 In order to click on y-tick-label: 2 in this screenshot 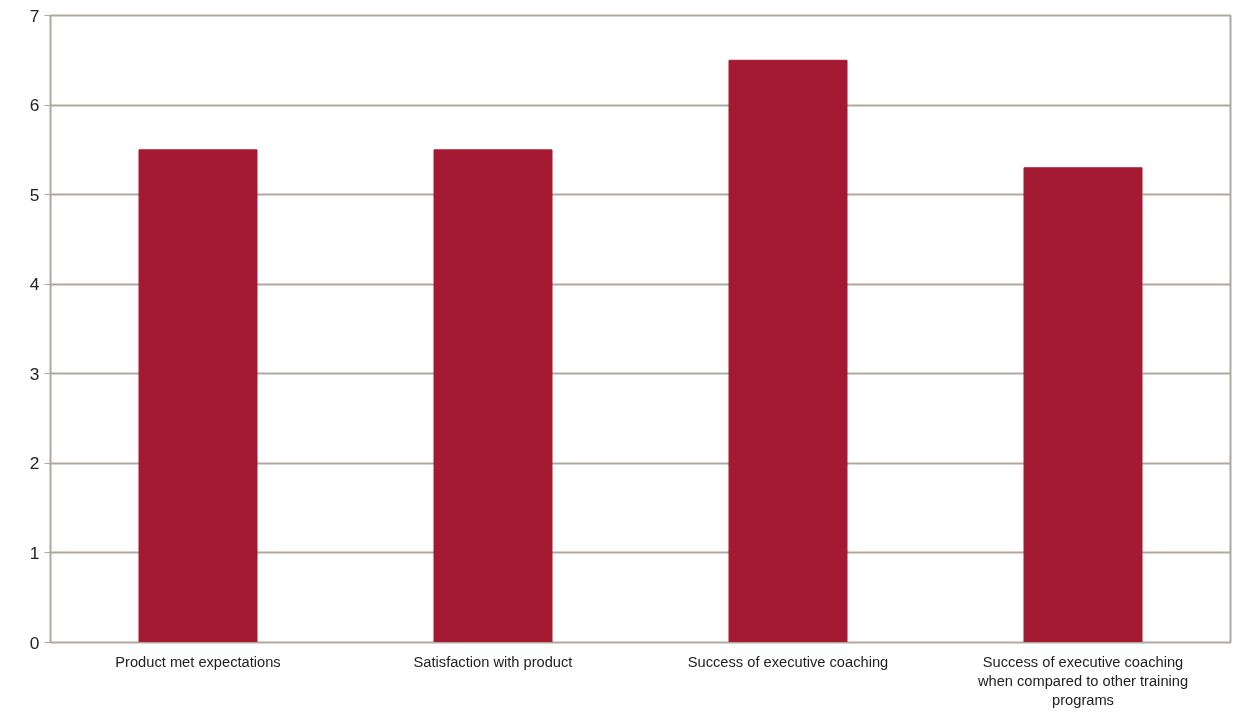, I will do `click(34, 463)`.